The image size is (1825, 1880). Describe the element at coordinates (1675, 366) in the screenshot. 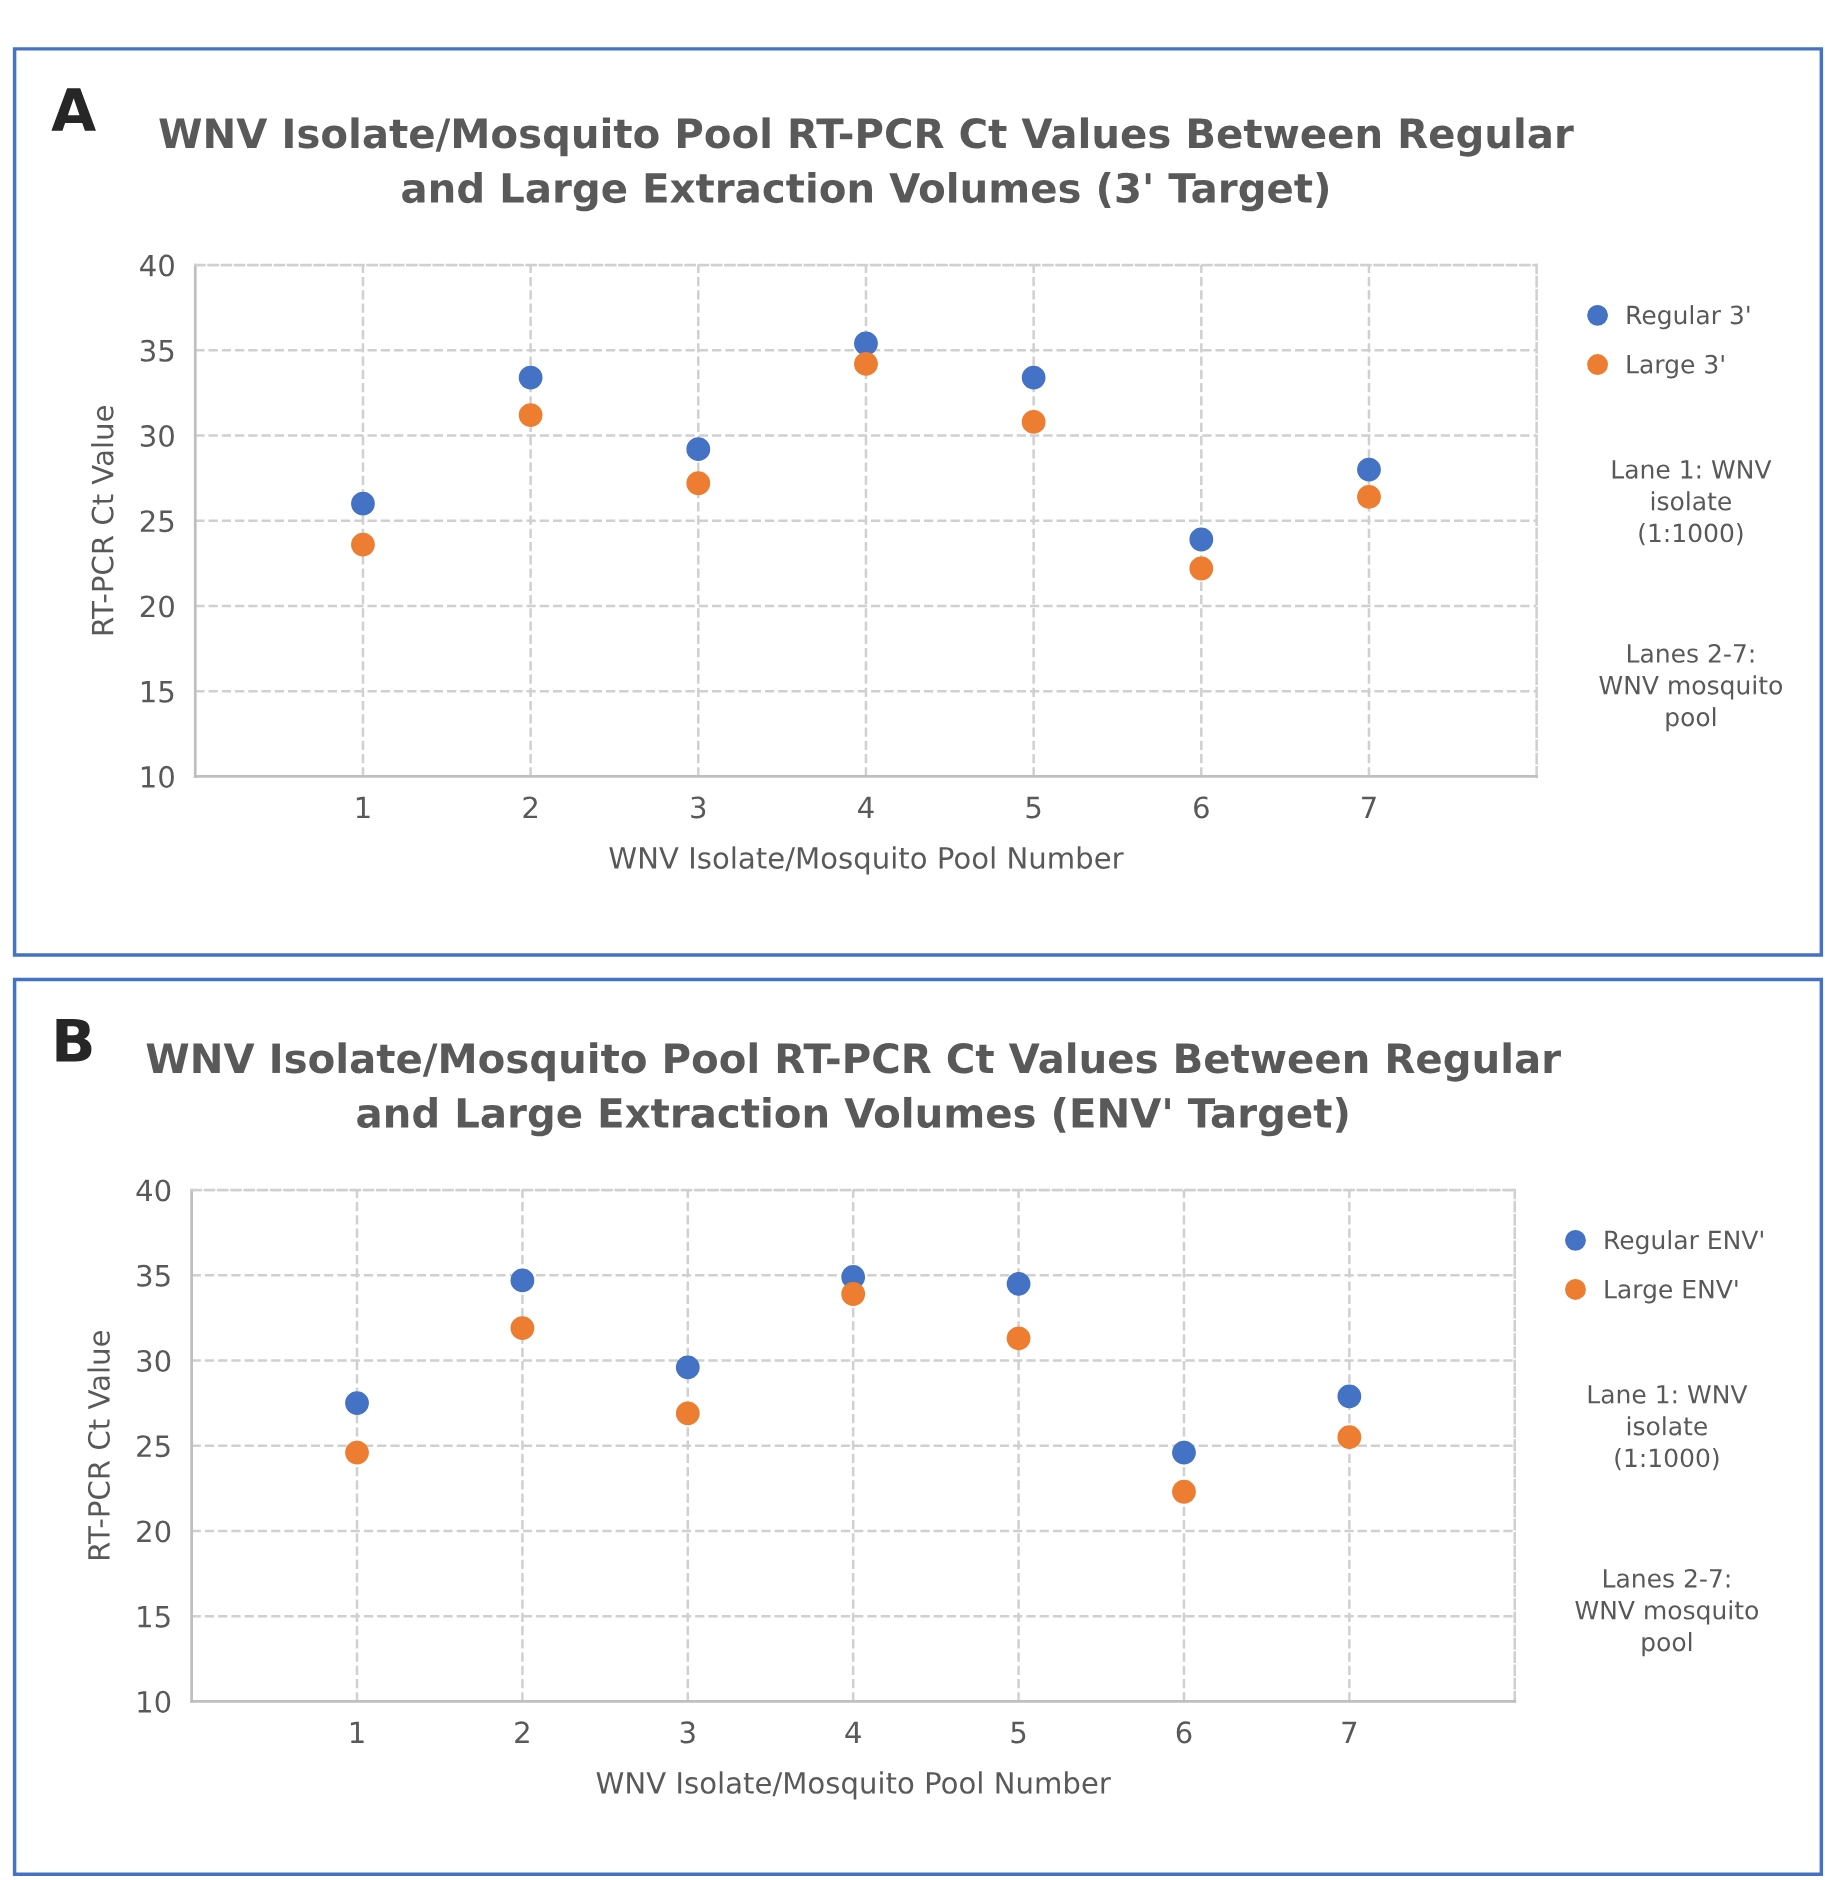

I see `legend-label: Large 3'` at that location.